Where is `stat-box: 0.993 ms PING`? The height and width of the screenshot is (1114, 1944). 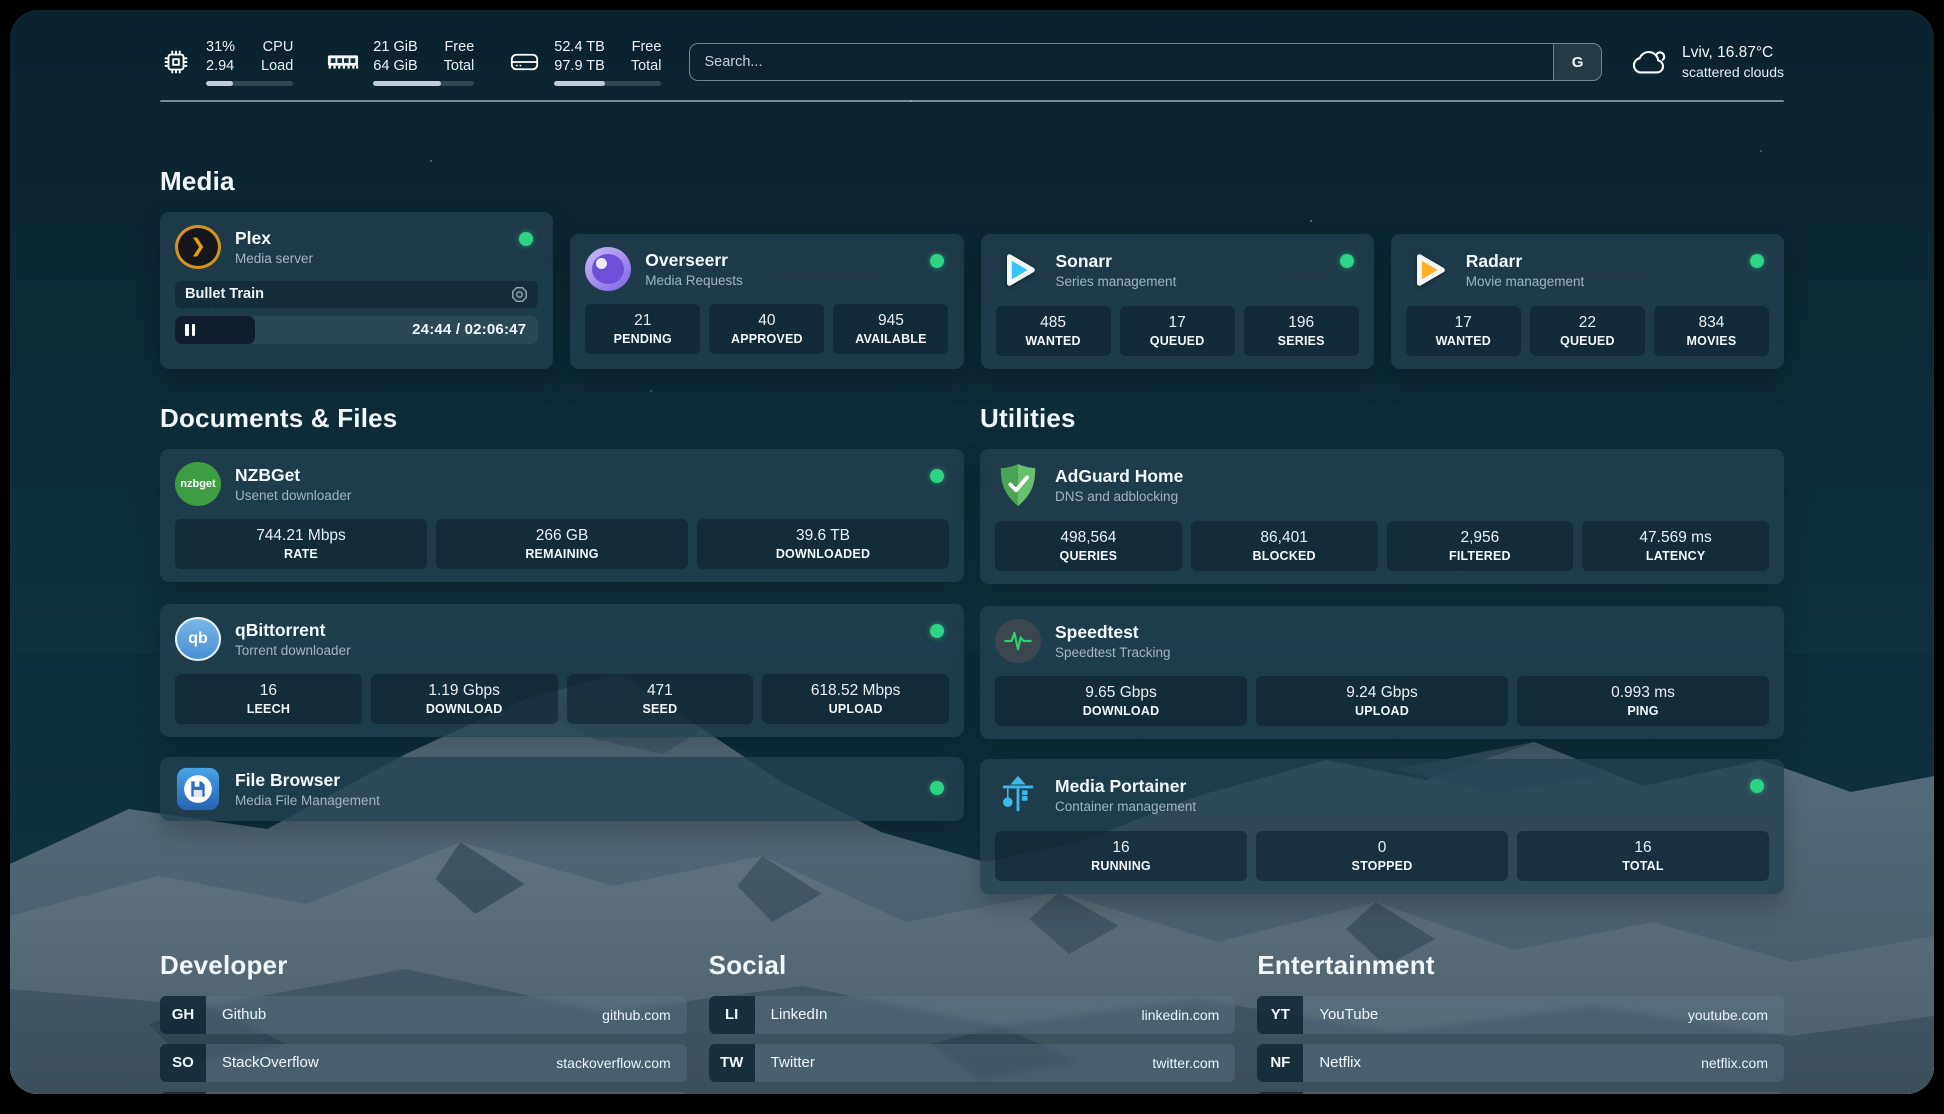 stat-box: 0.993 ms PING is located at coordinates (1643, 700).